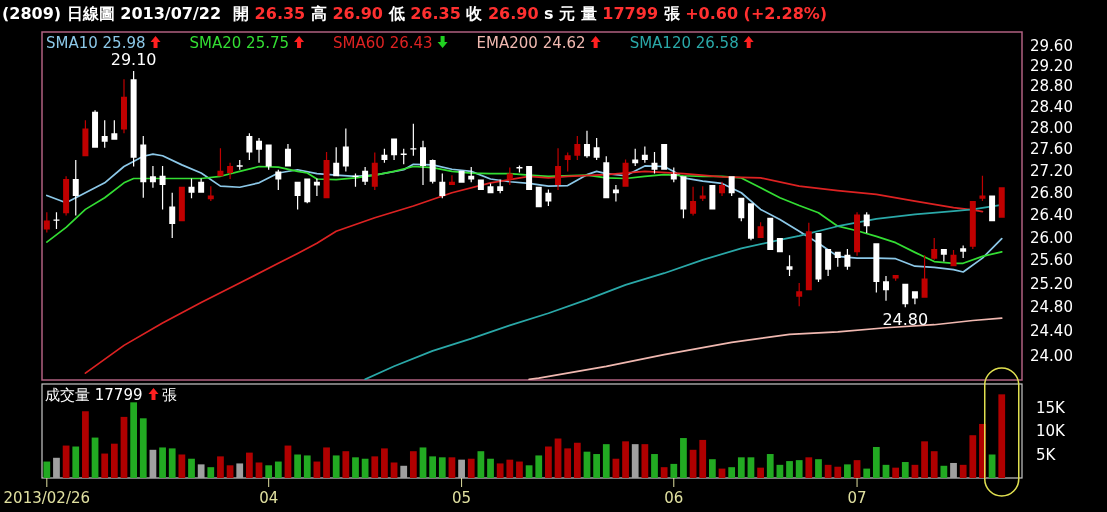 Image resolution: width=1107 pixels, height=512 pixels. I want to click on y-tick-label: 27.20, so click(1051, 170).